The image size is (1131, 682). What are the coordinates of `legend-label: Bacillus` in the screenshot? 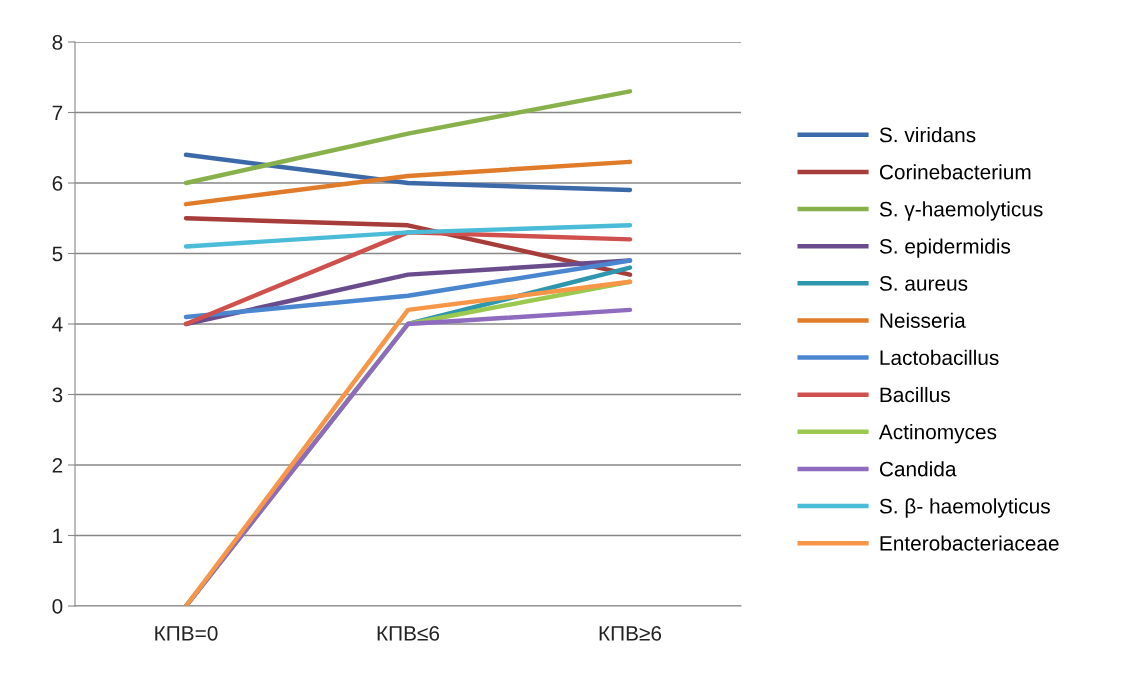 It's located at (915, 394).